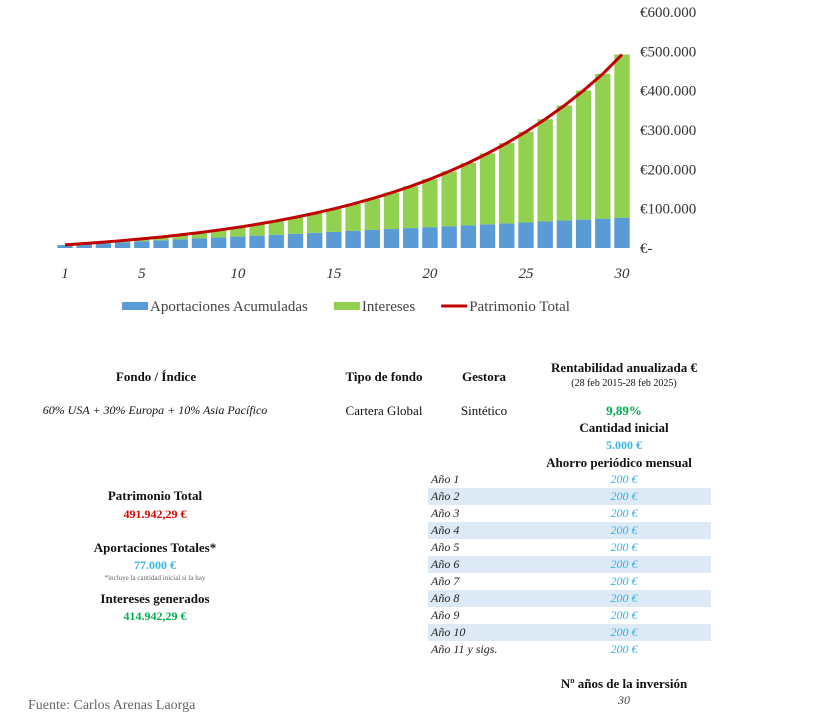 This screenshot has height=725, width=835. What do you see at coordinates (445, 479) in the screenshot?
I see `row-label: Año 1` at bounding box center [445, 479].